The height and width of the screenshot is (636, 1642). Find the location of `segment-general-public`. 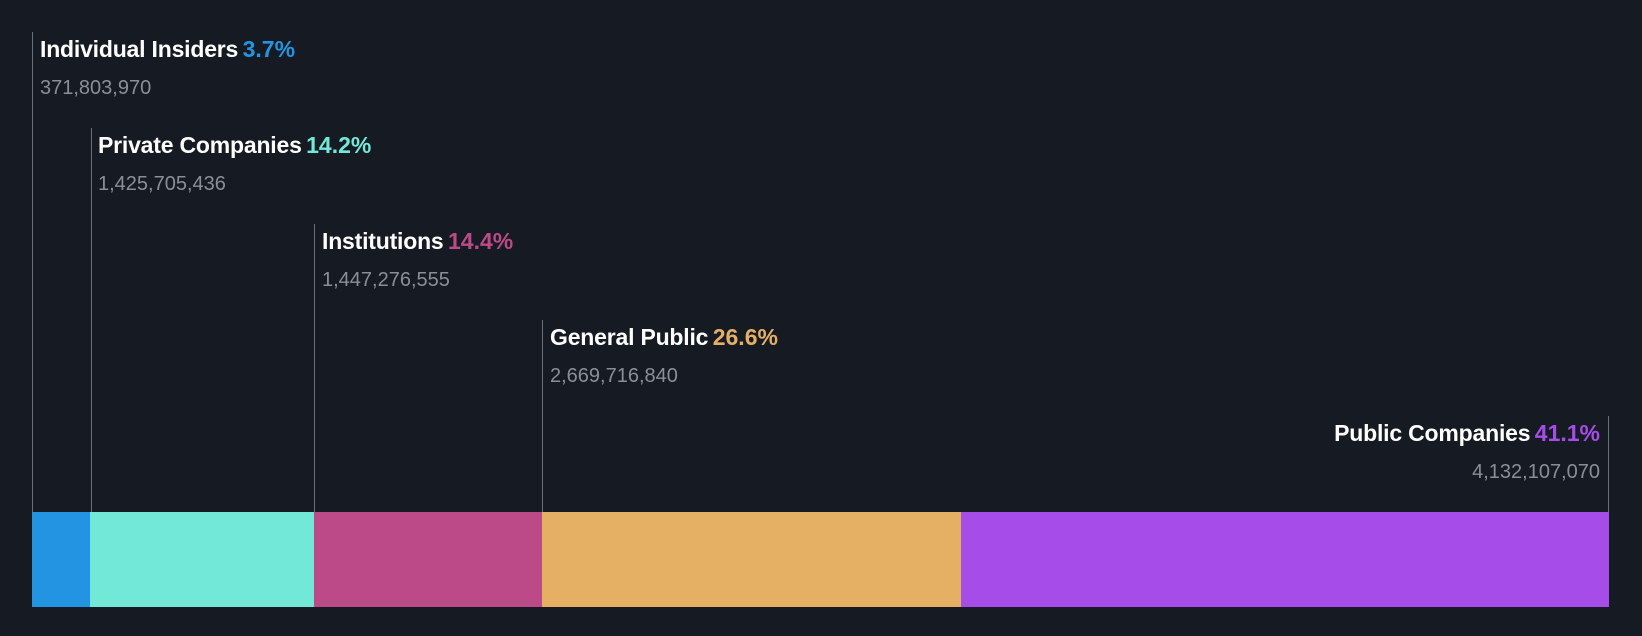

segment-general-public is located at coordinates (751, 559).